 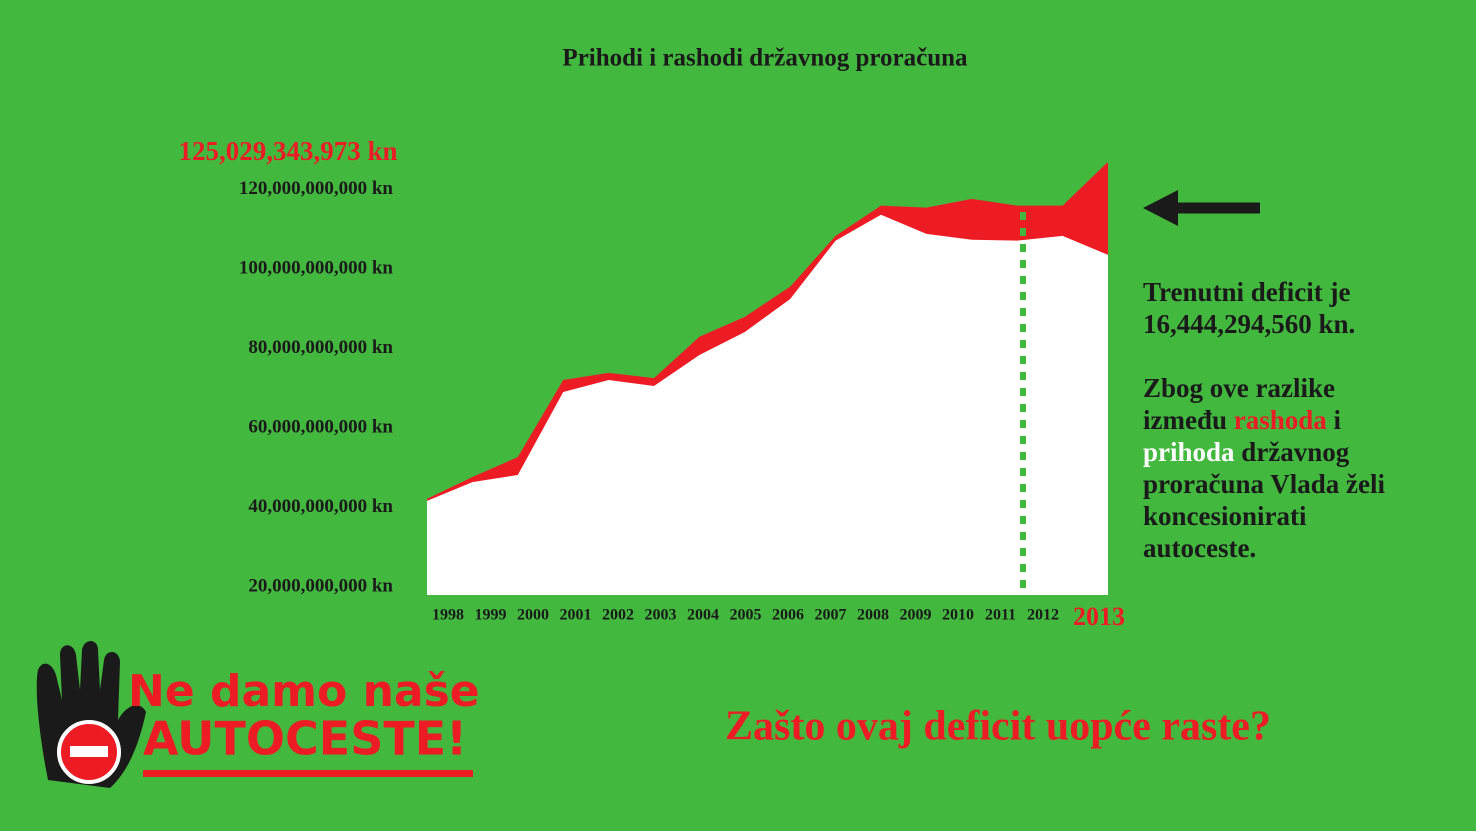 I want to click on logo-line: Ne damo naše, so click(x=304, y=691).